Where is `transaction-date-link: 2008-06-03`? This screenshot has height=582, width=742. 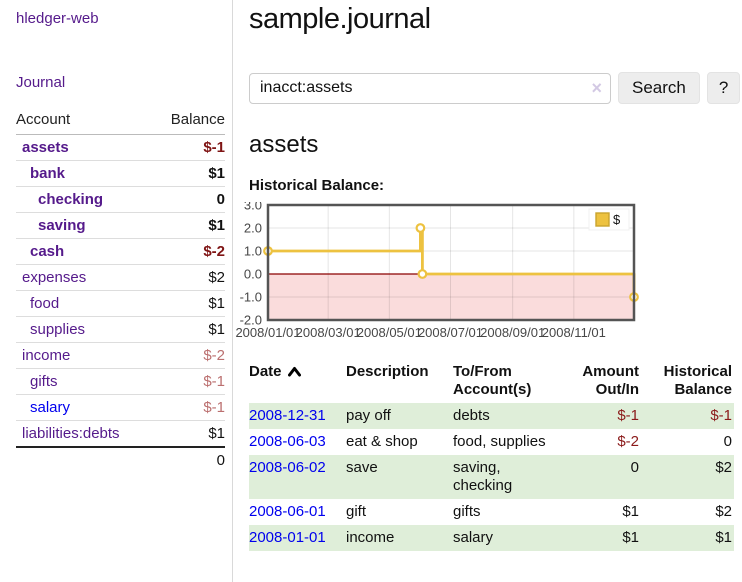 transaction-date-link: 2008-06-03 is located at coordinates (287, 441).